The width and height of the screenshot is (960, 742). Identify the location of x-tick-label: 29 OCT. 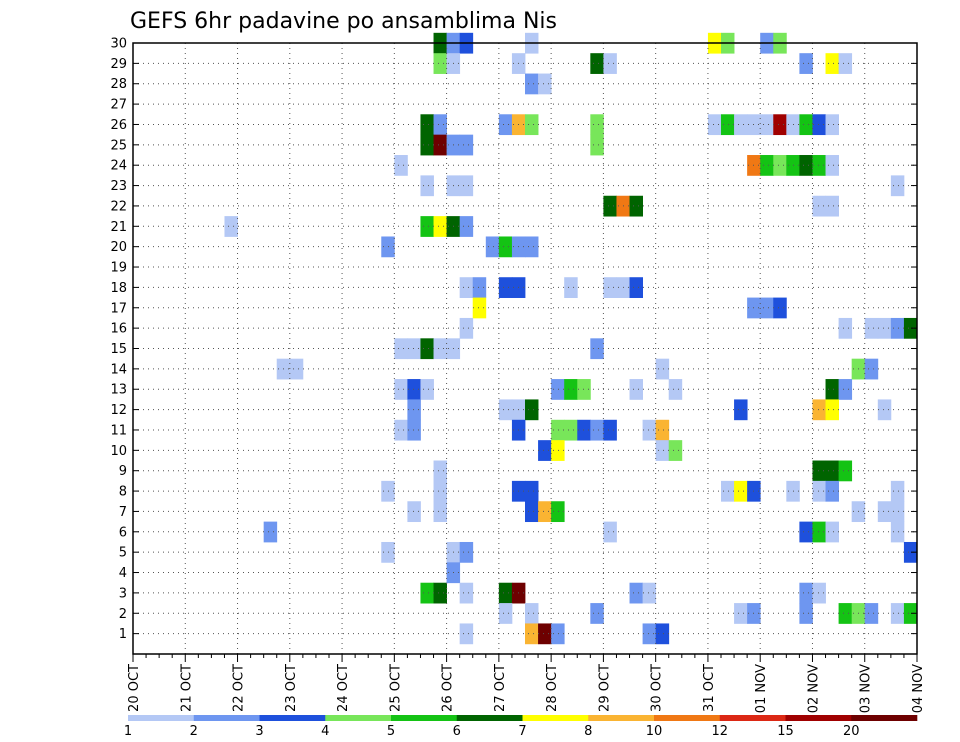
(604, 688).